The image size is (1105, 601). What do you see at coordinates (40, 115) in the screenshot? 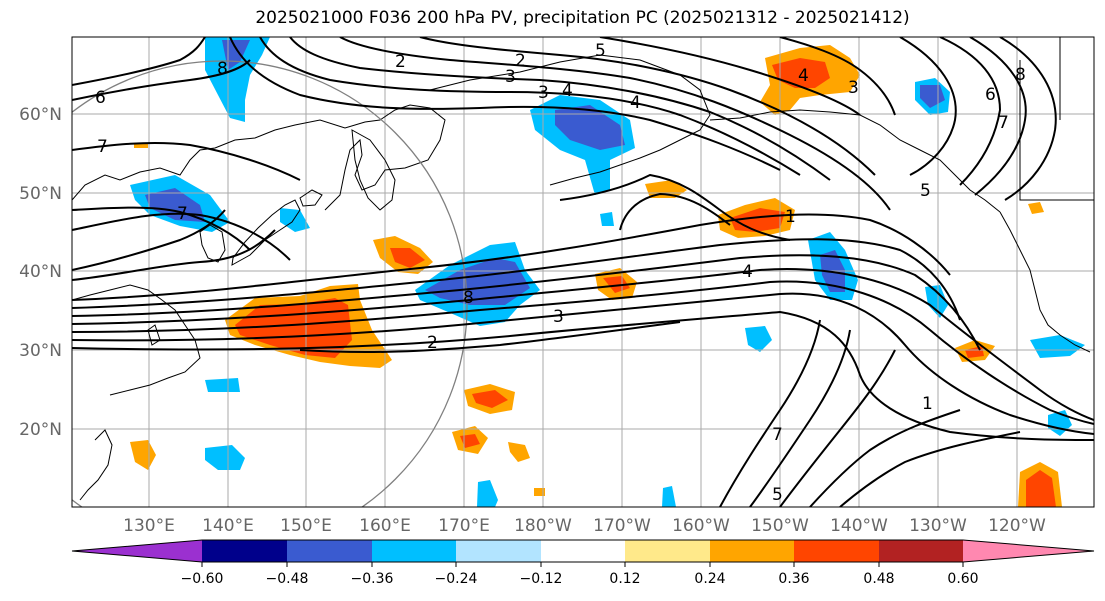
I see `lat-label: 60°N` at bounding box center [40, 115].